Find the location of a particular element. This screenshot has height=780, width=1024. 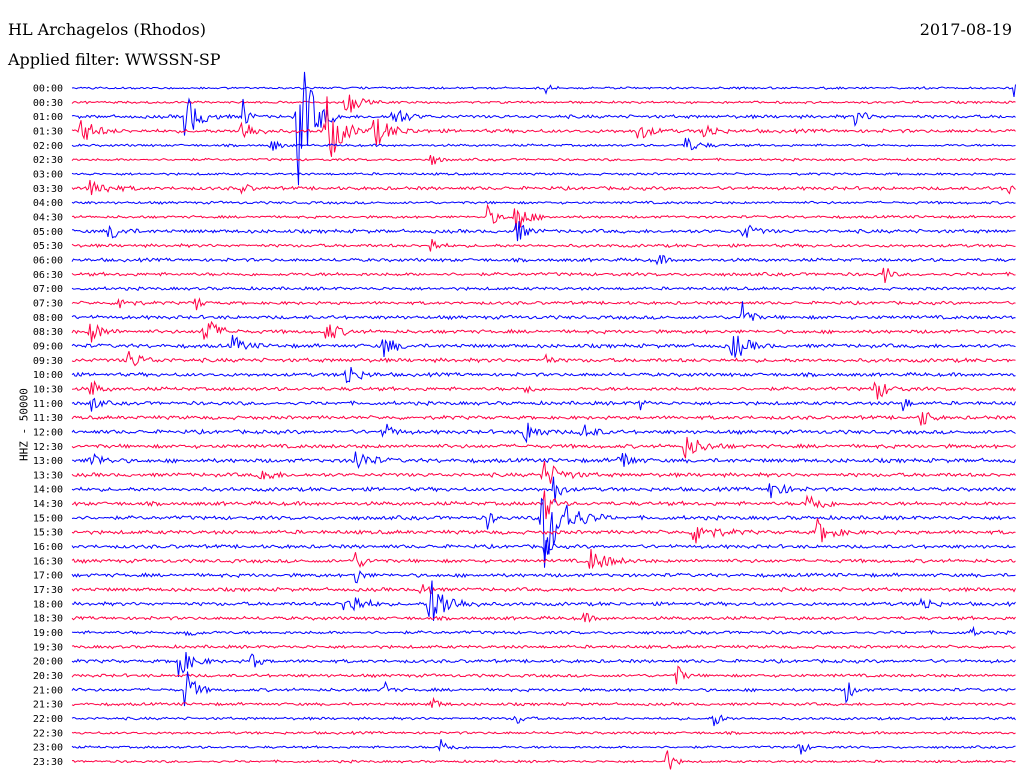

station-title: HL Archagelos (Rhodos) is located at coordinates (107, 29).